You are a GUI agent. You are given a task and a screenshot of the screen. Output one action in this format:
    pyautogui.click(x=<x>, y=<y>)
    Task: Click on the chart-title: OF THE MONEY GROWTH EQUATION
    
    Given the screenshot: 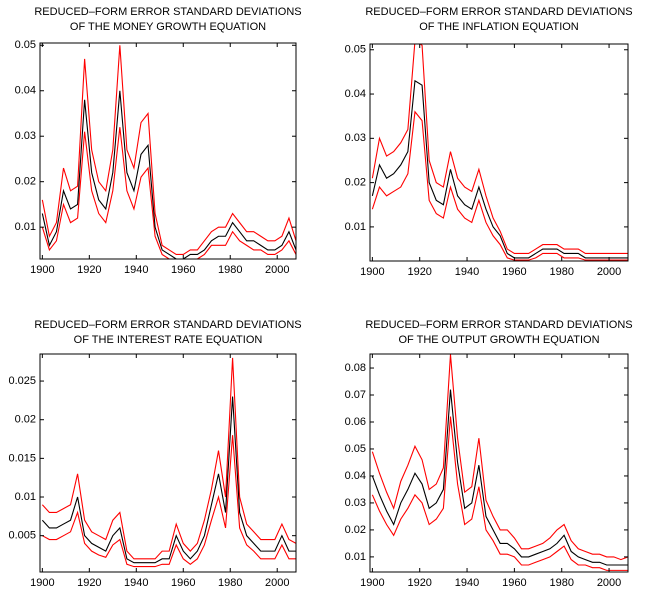 What is the action you would take?
    pyautogui.click(x=168, y=27)
    